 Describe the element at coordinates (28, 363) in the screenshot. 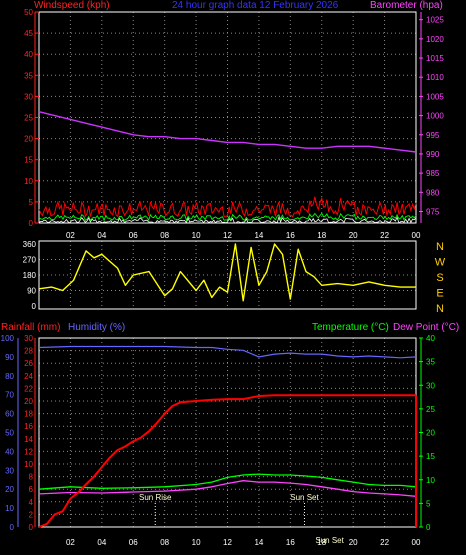

I see `rain-ytick-26: 26` at that location.